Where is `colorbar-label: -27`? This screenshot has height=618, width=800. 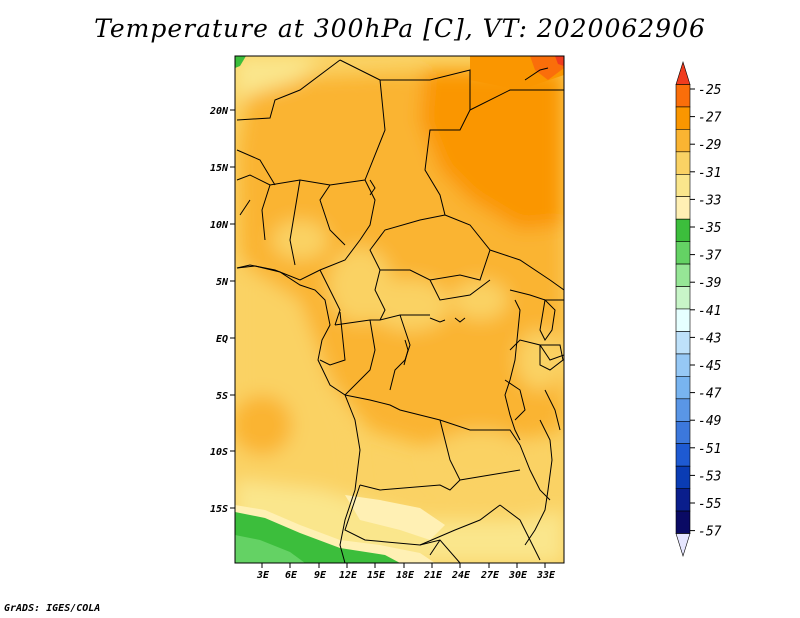
colorbar-label: -27 is located at coordinates (710, 118).